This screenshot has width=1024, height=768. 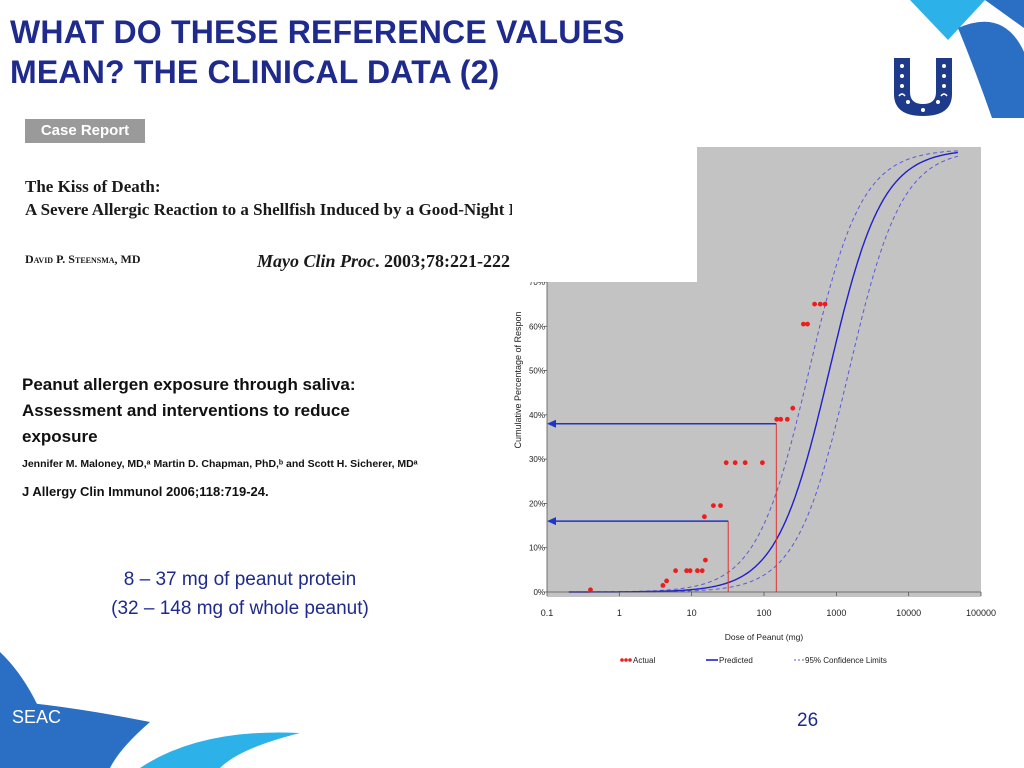 What do you see at coordinates (537, 326) in the screenshot?
I see `y-tick-label-7: 60%` at bounding box center [537, 326].